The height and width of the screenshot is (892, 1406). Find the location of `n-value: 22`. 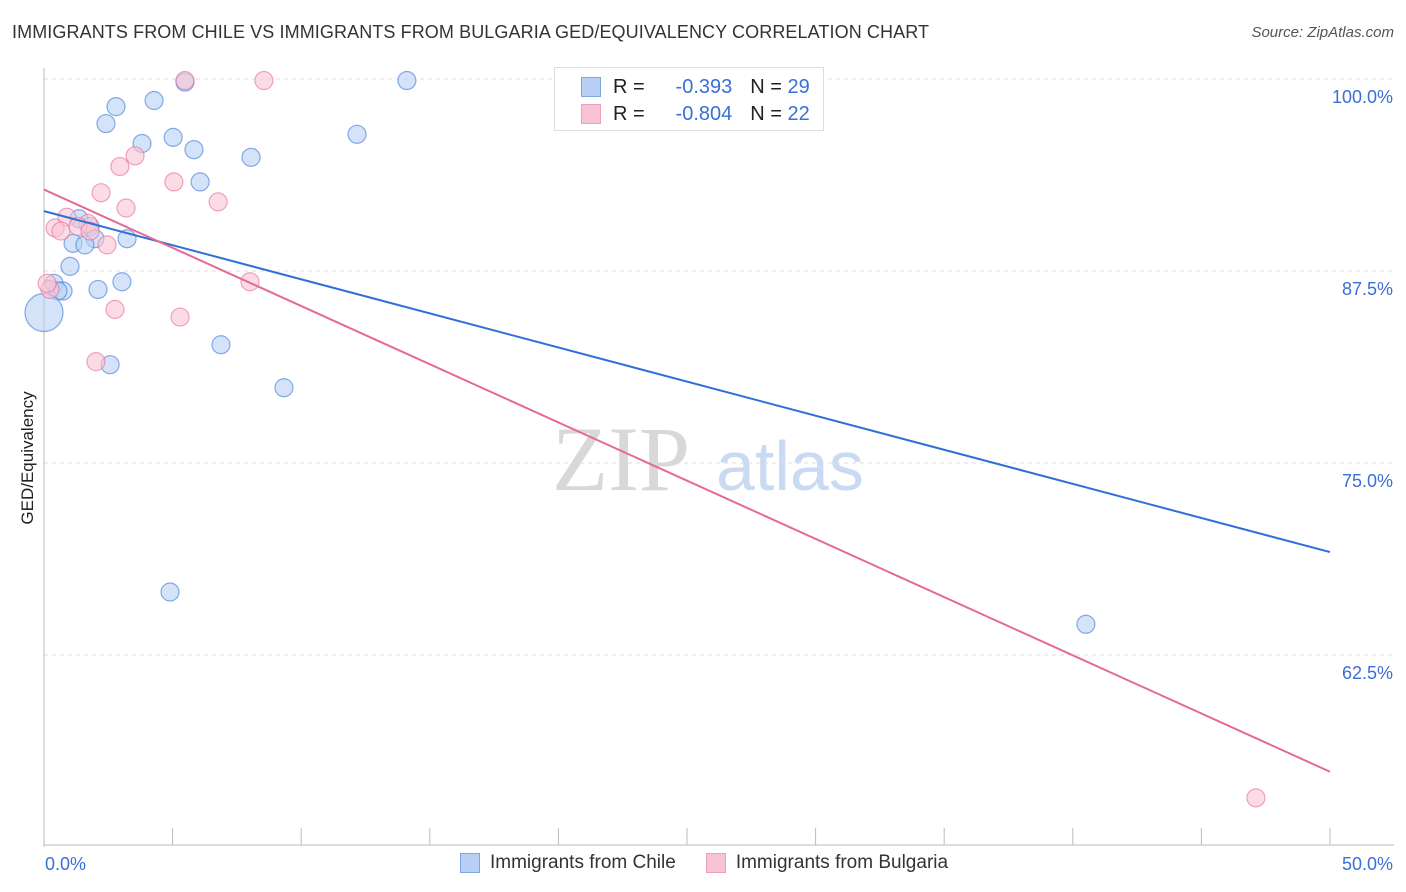

n-value: 22 is located at coordinates (798, 113).